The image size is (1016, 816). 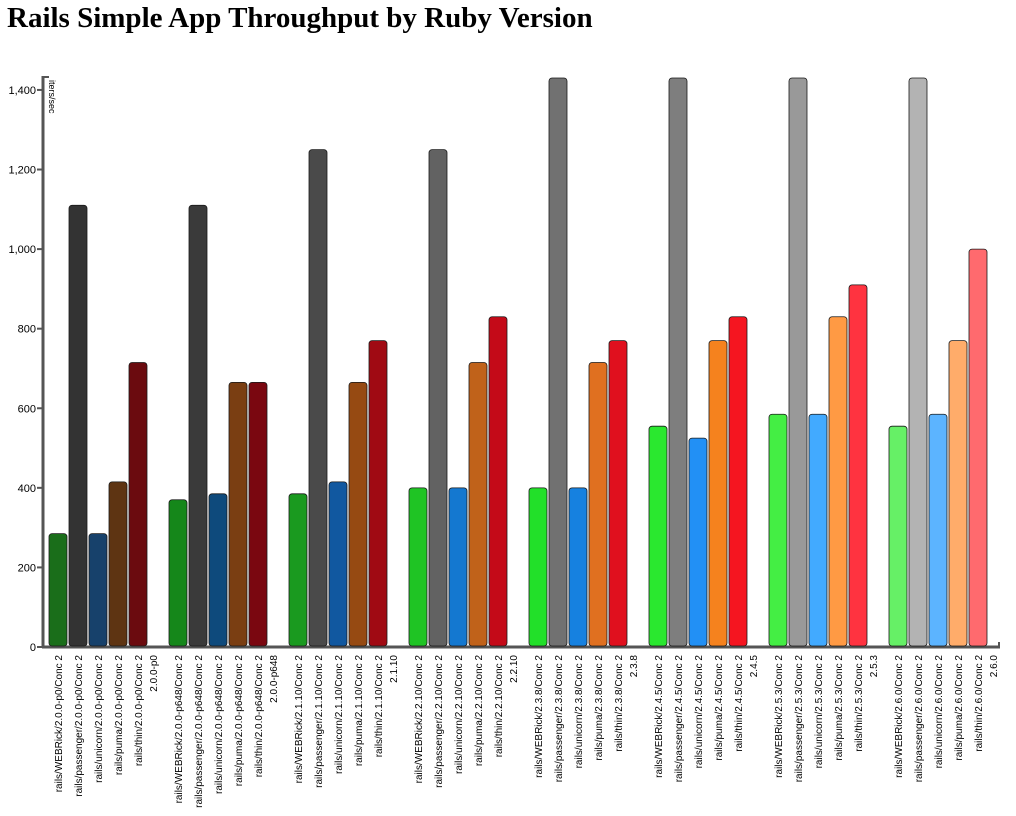 What do you see at coordinates (139, 711) in the screenshot?
I see `x-tick-label: rails/thin/2.0.0-p0/Conc 2` at bounding box center [139, 711].